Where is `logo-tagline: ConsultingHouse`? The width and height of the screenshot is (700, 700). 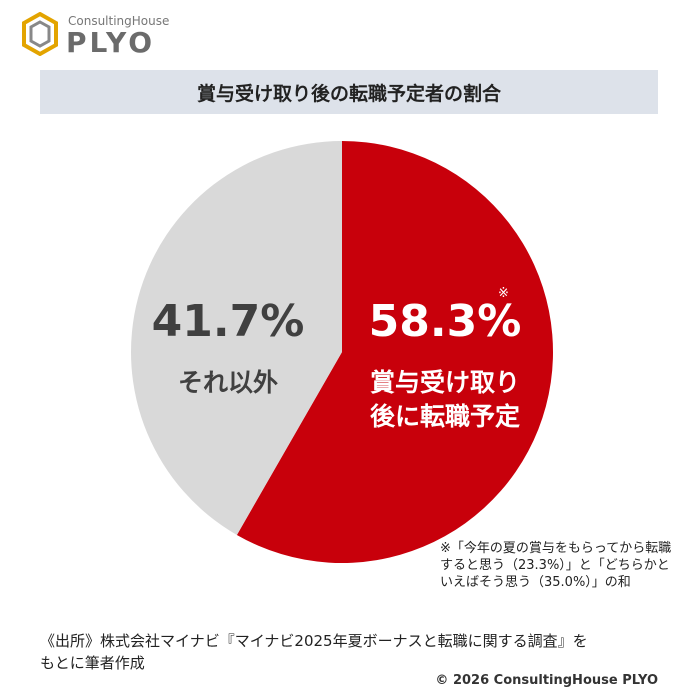 logo-tagline: ConsultingHouse is located at coordinates (119, 21).